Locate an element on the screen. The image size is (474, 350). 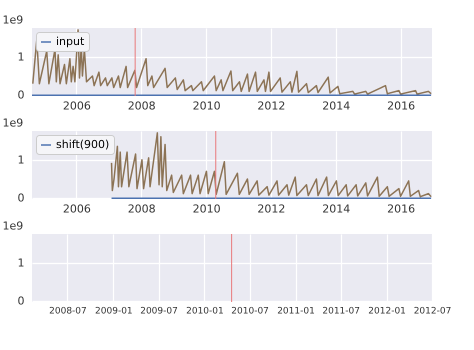
x-tick-label: 2010-07 is located at coordinates (250, 311).